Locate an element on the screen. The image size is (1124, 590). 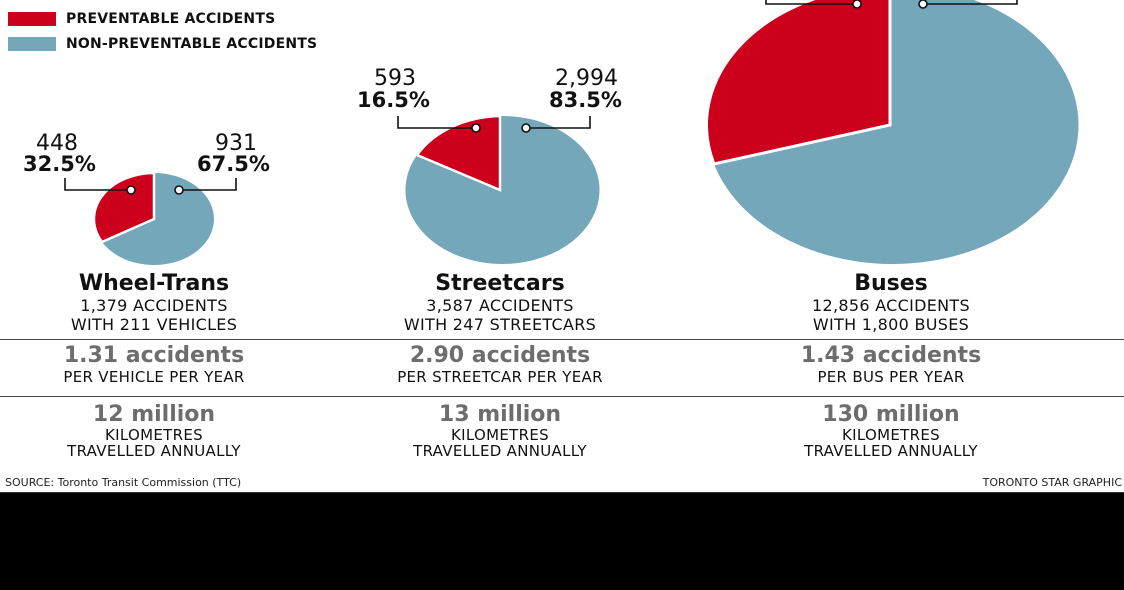
buses-distance-value: 130 million is located at coordinates (891, 414).